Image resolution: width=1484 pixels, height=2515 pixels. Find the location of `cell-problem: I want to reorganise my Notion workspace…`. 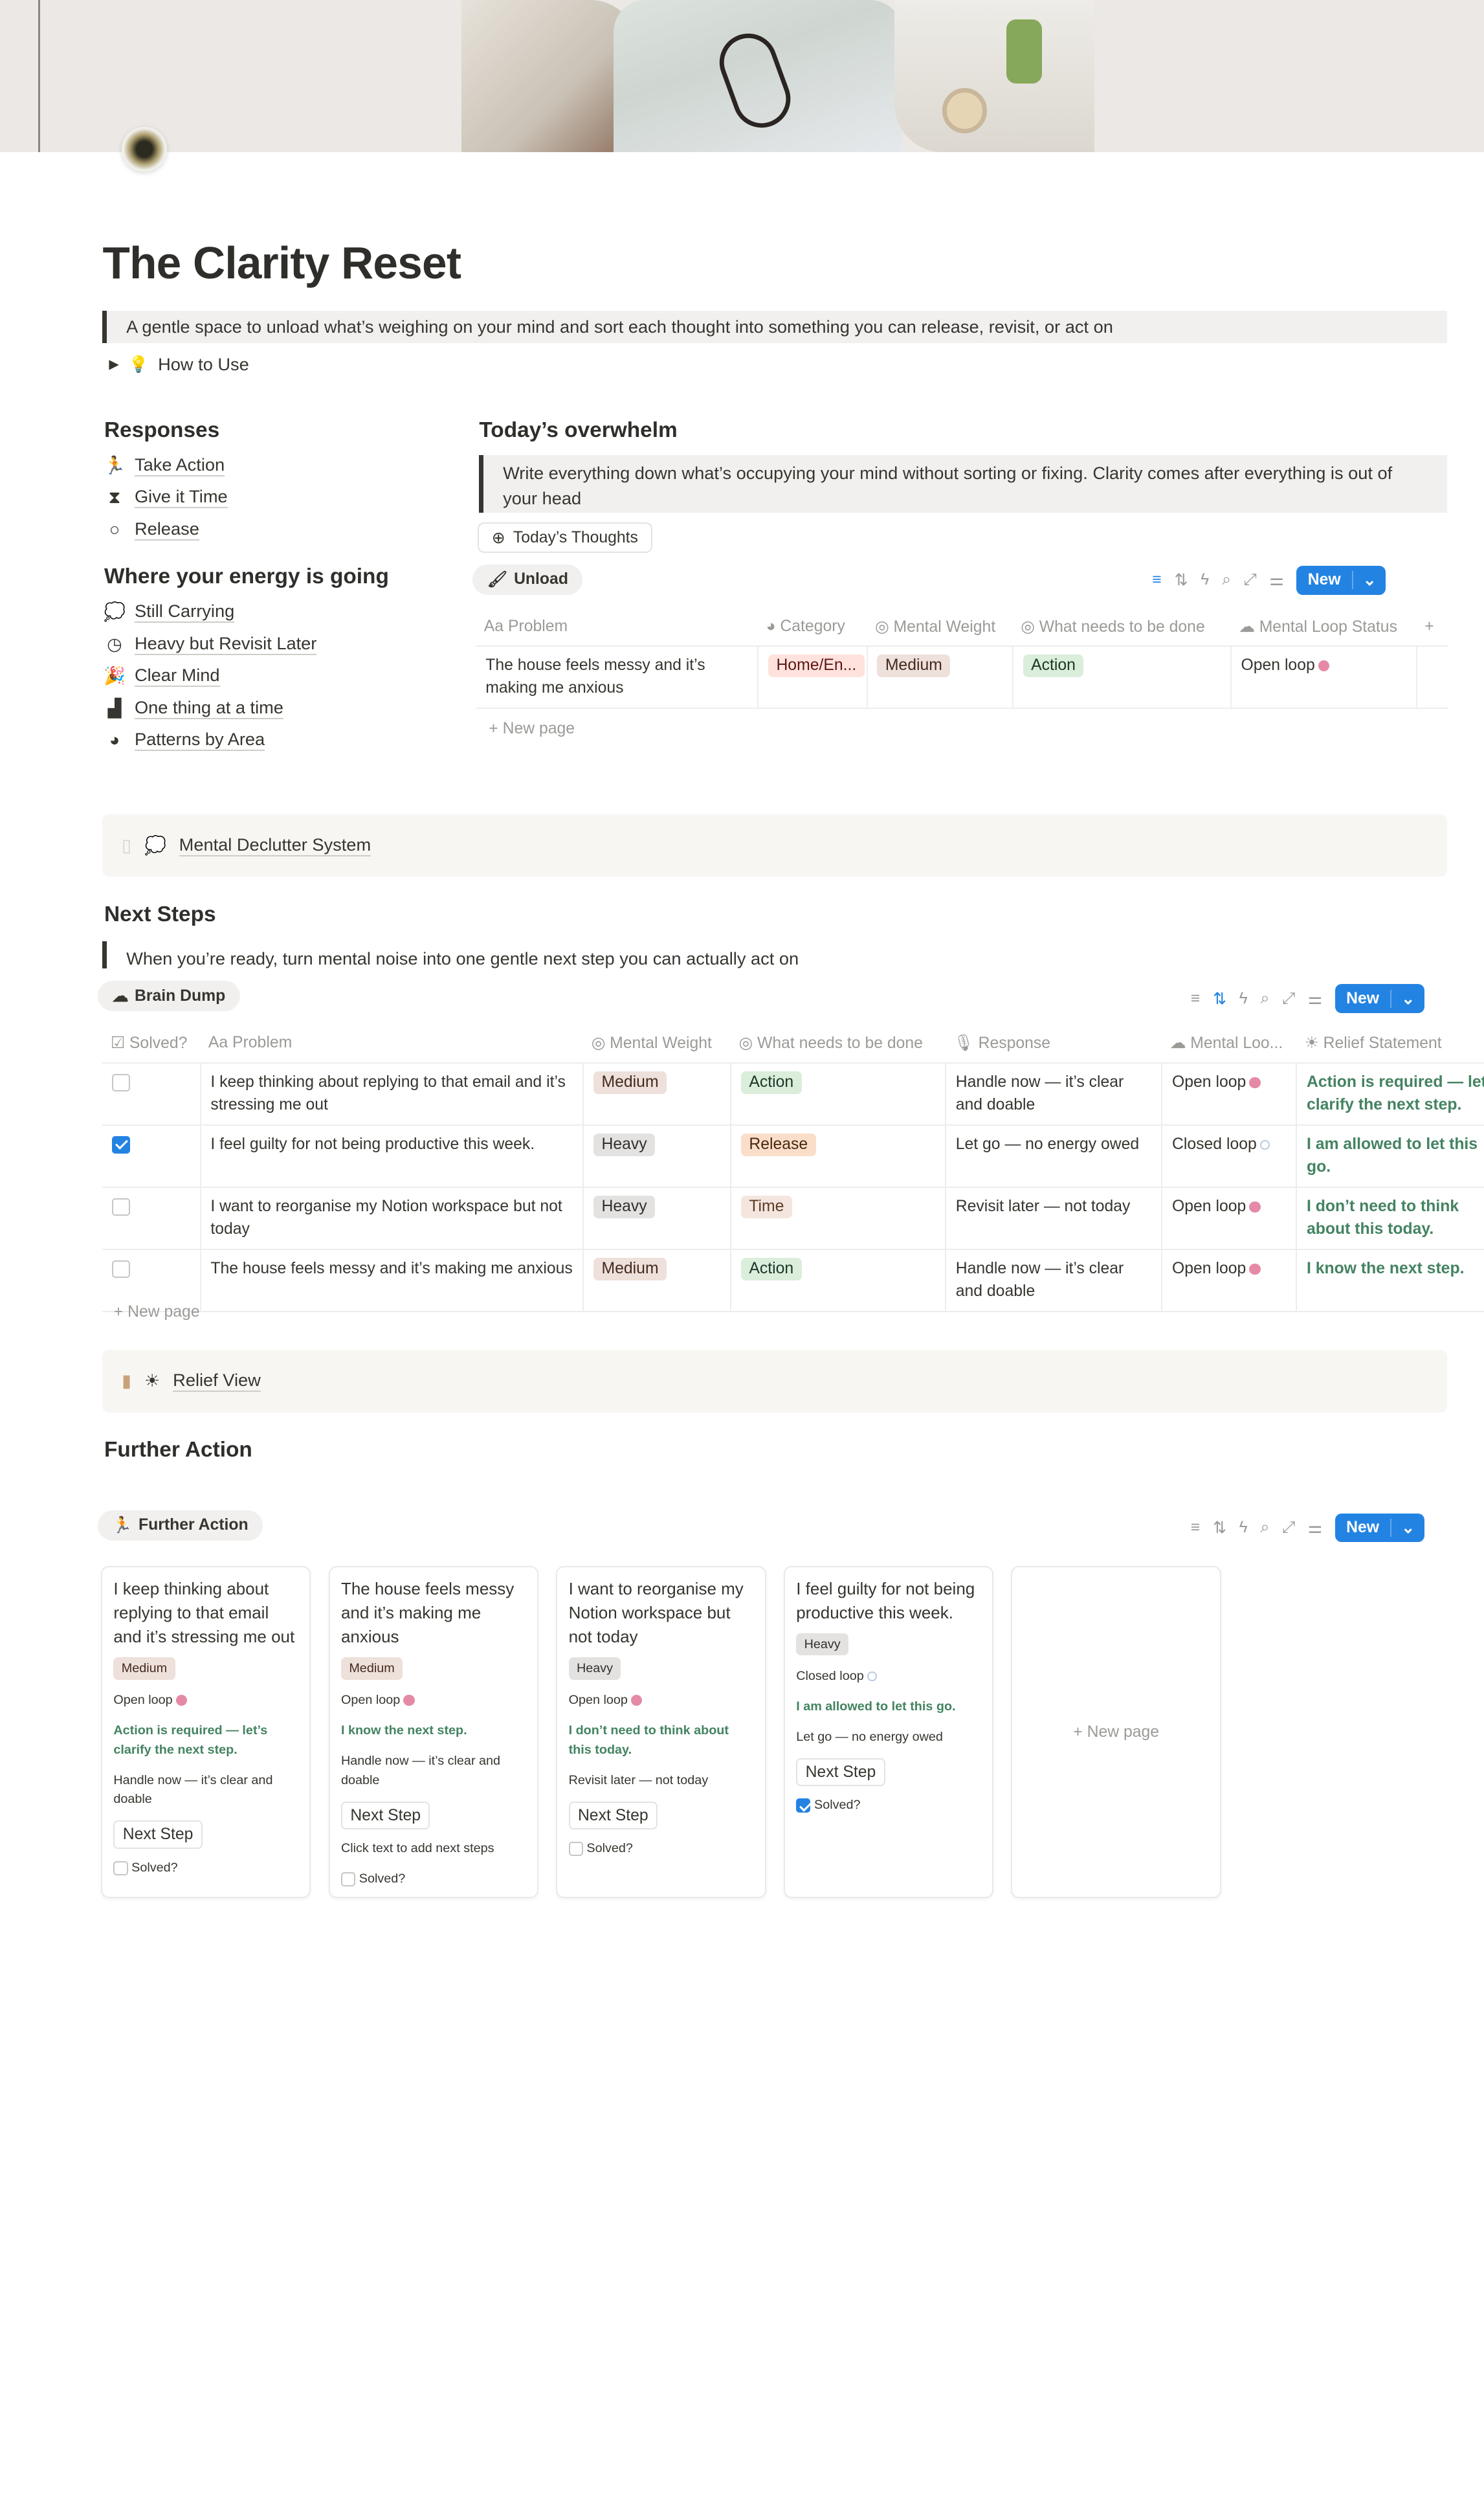

cell-problem: I want to reorganise my Notion workspace… is located at coordinates (391, 1217).